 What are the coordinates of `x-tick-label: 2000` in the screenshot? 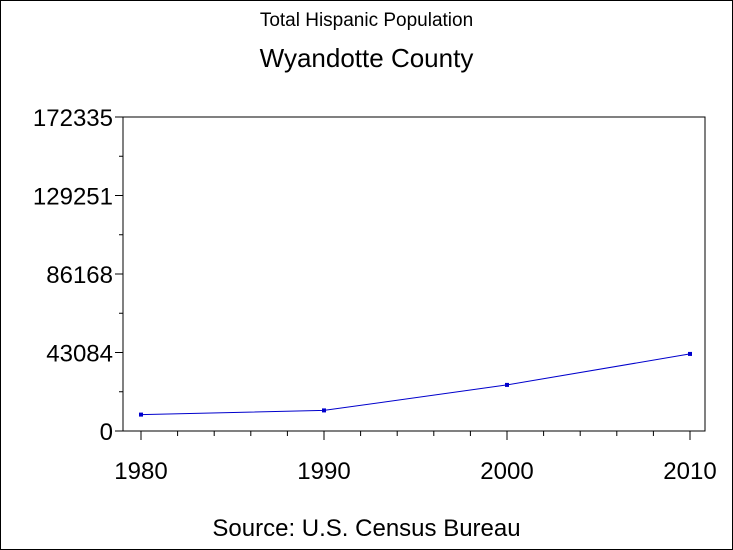 It's located at (506, 471).